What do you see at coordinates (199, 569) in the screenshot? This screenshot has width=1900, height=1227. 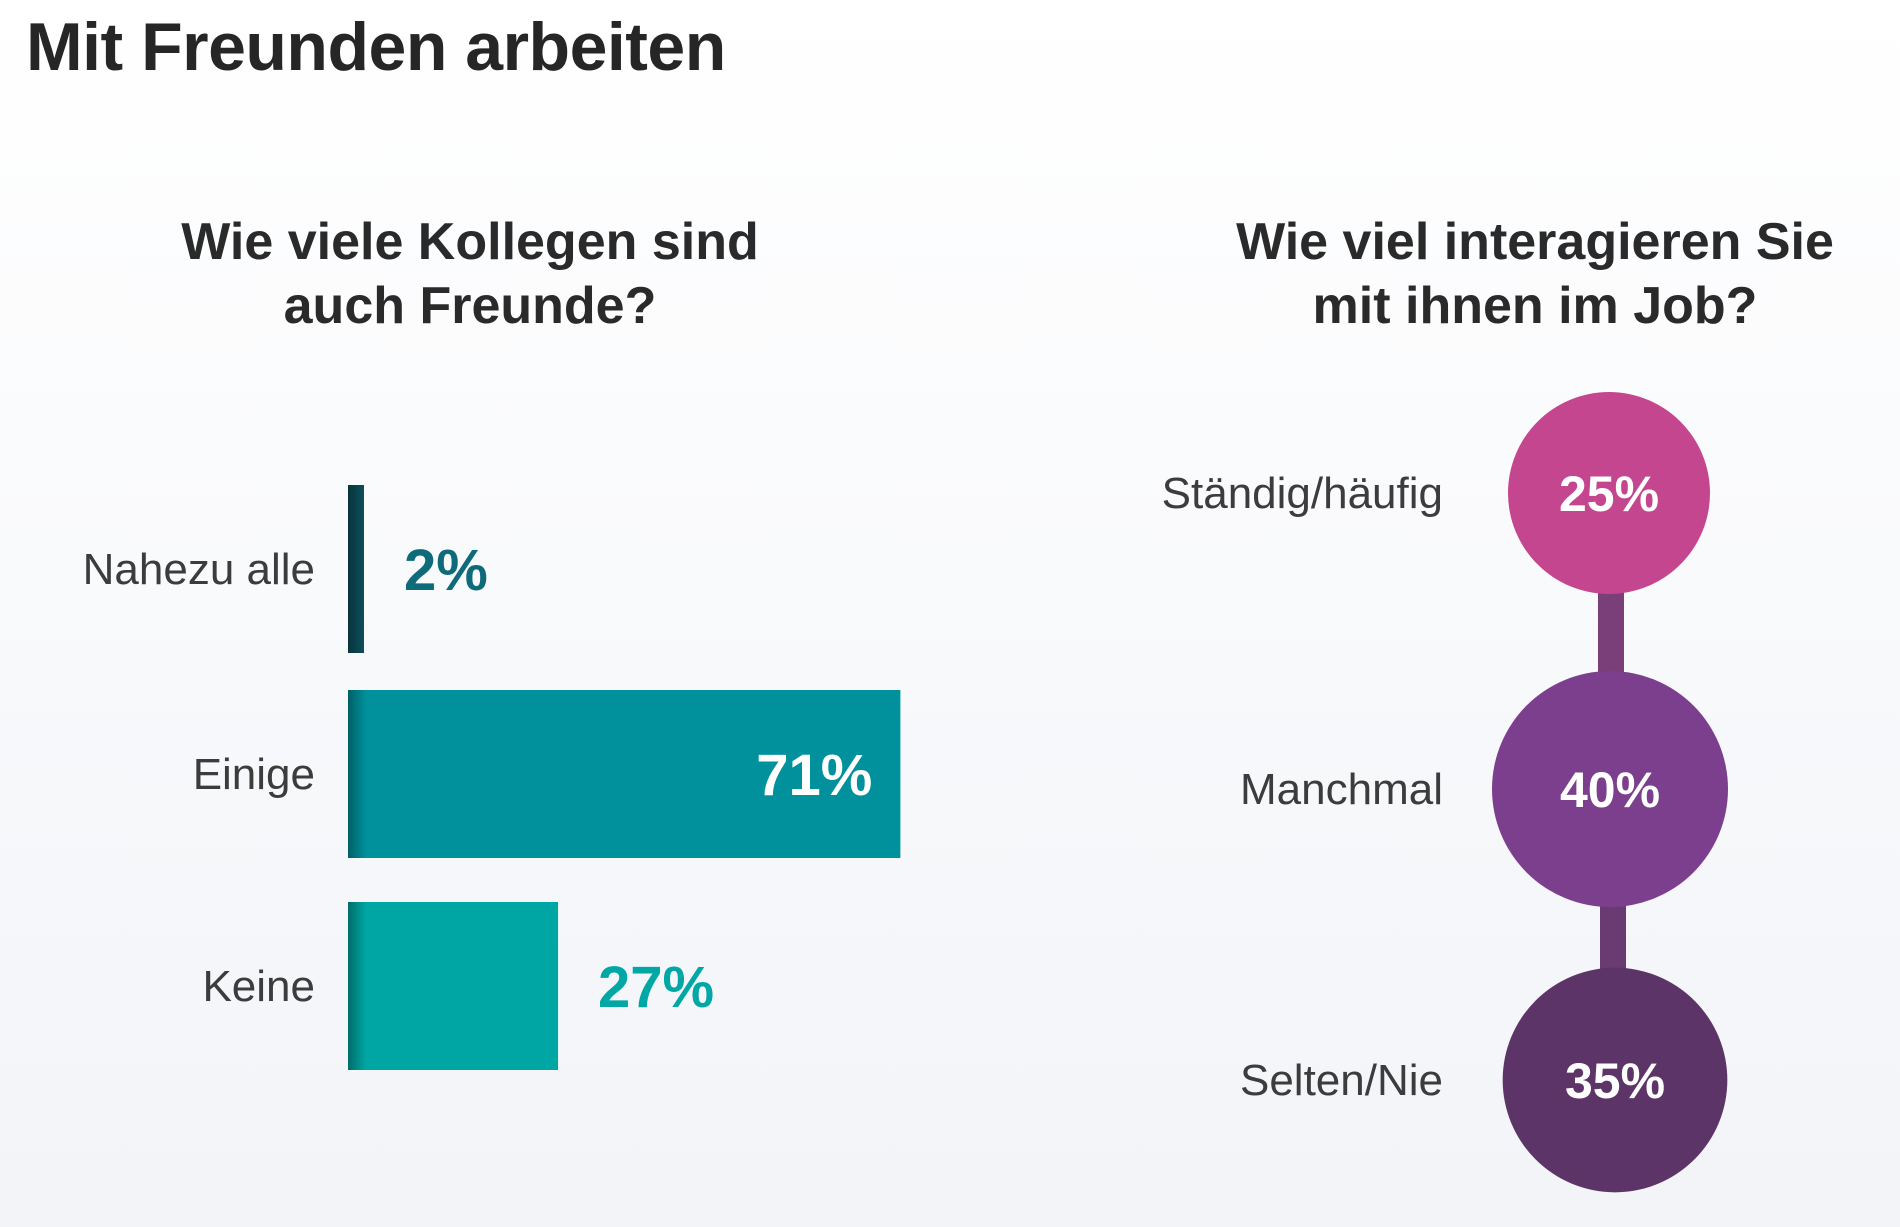 I see `bar-category-label: Nahezu alle` at bounding box center [199, 569].